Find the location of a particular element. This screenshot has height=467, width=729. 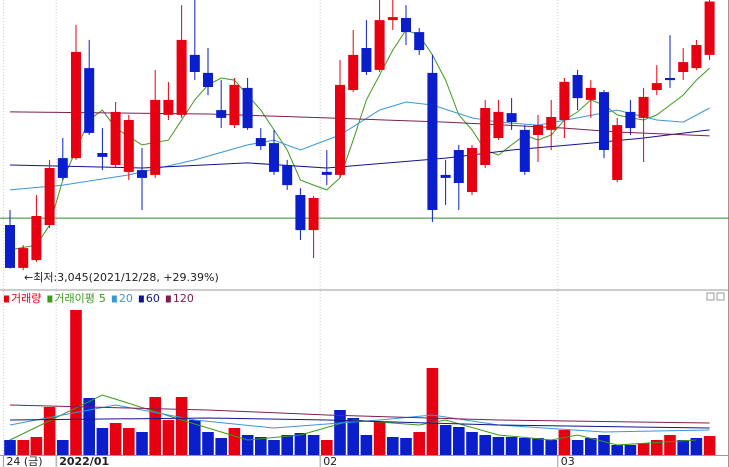

annotation: ←최저:3,045(2021/12/28, +29.39%) is located at coordinates (121, 277).